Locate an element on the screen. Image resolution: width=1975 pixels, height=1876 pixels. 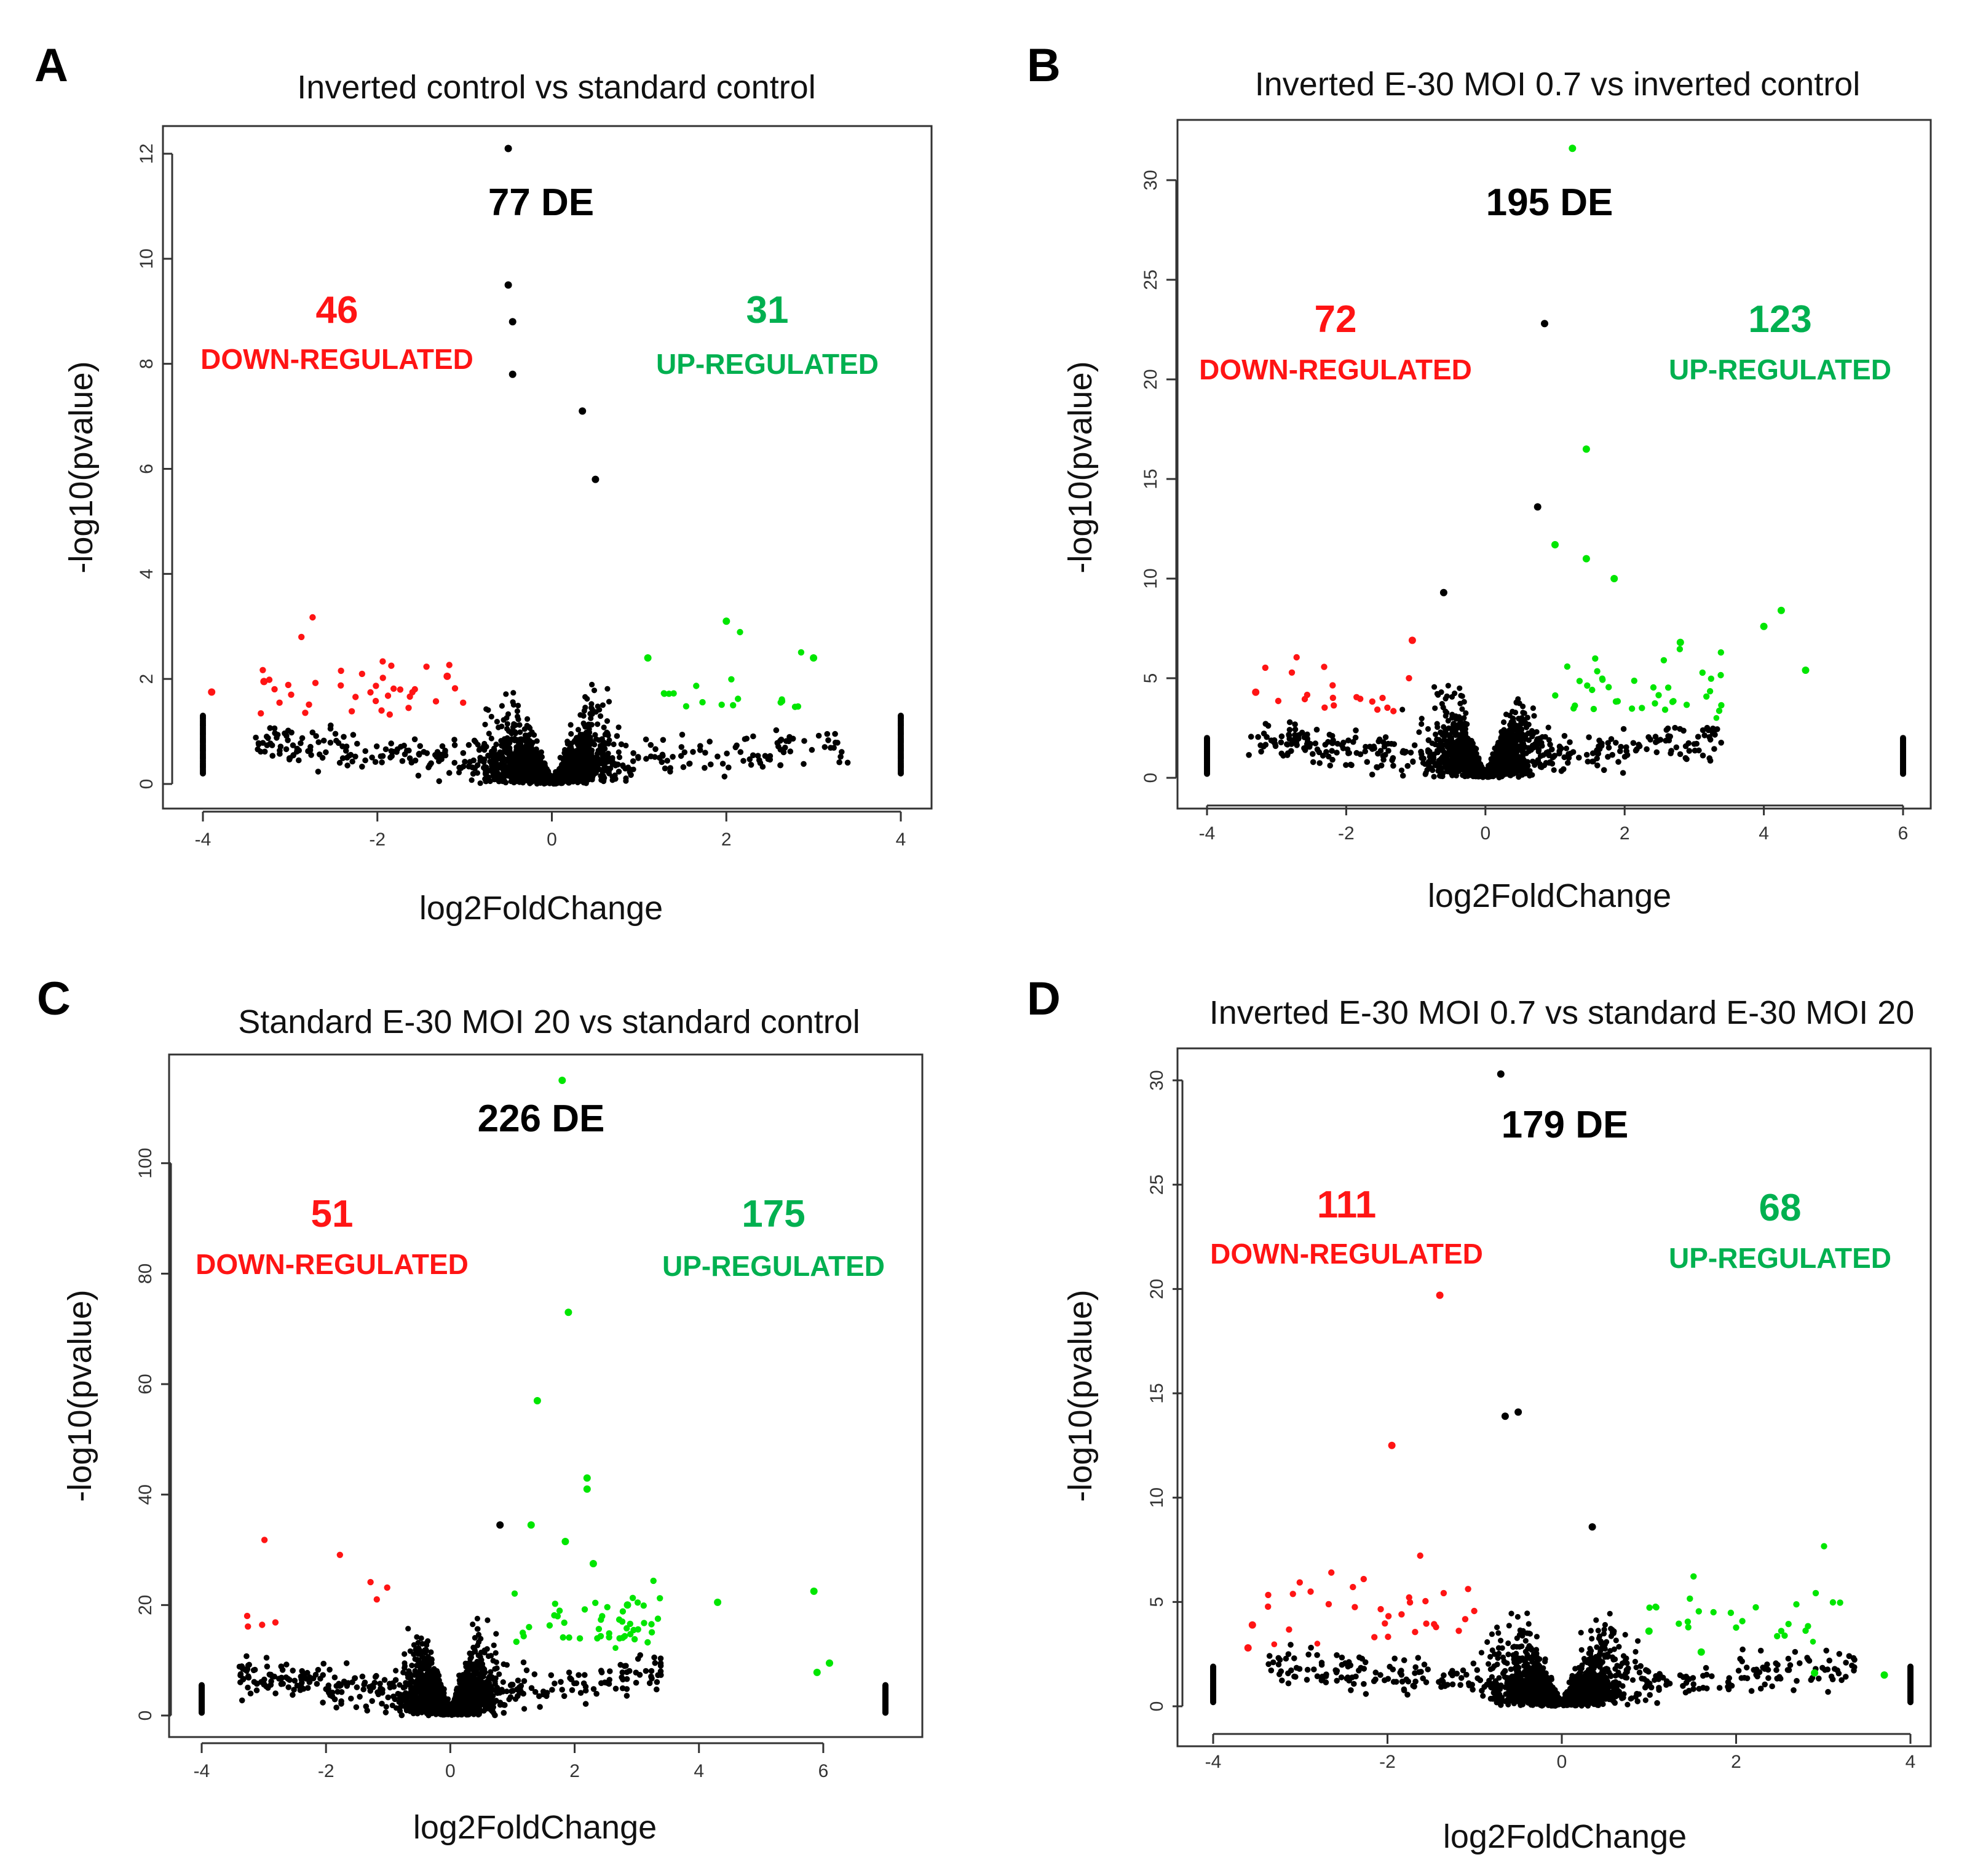
x-tick-label: -4 is located at coordinates (203, 840).